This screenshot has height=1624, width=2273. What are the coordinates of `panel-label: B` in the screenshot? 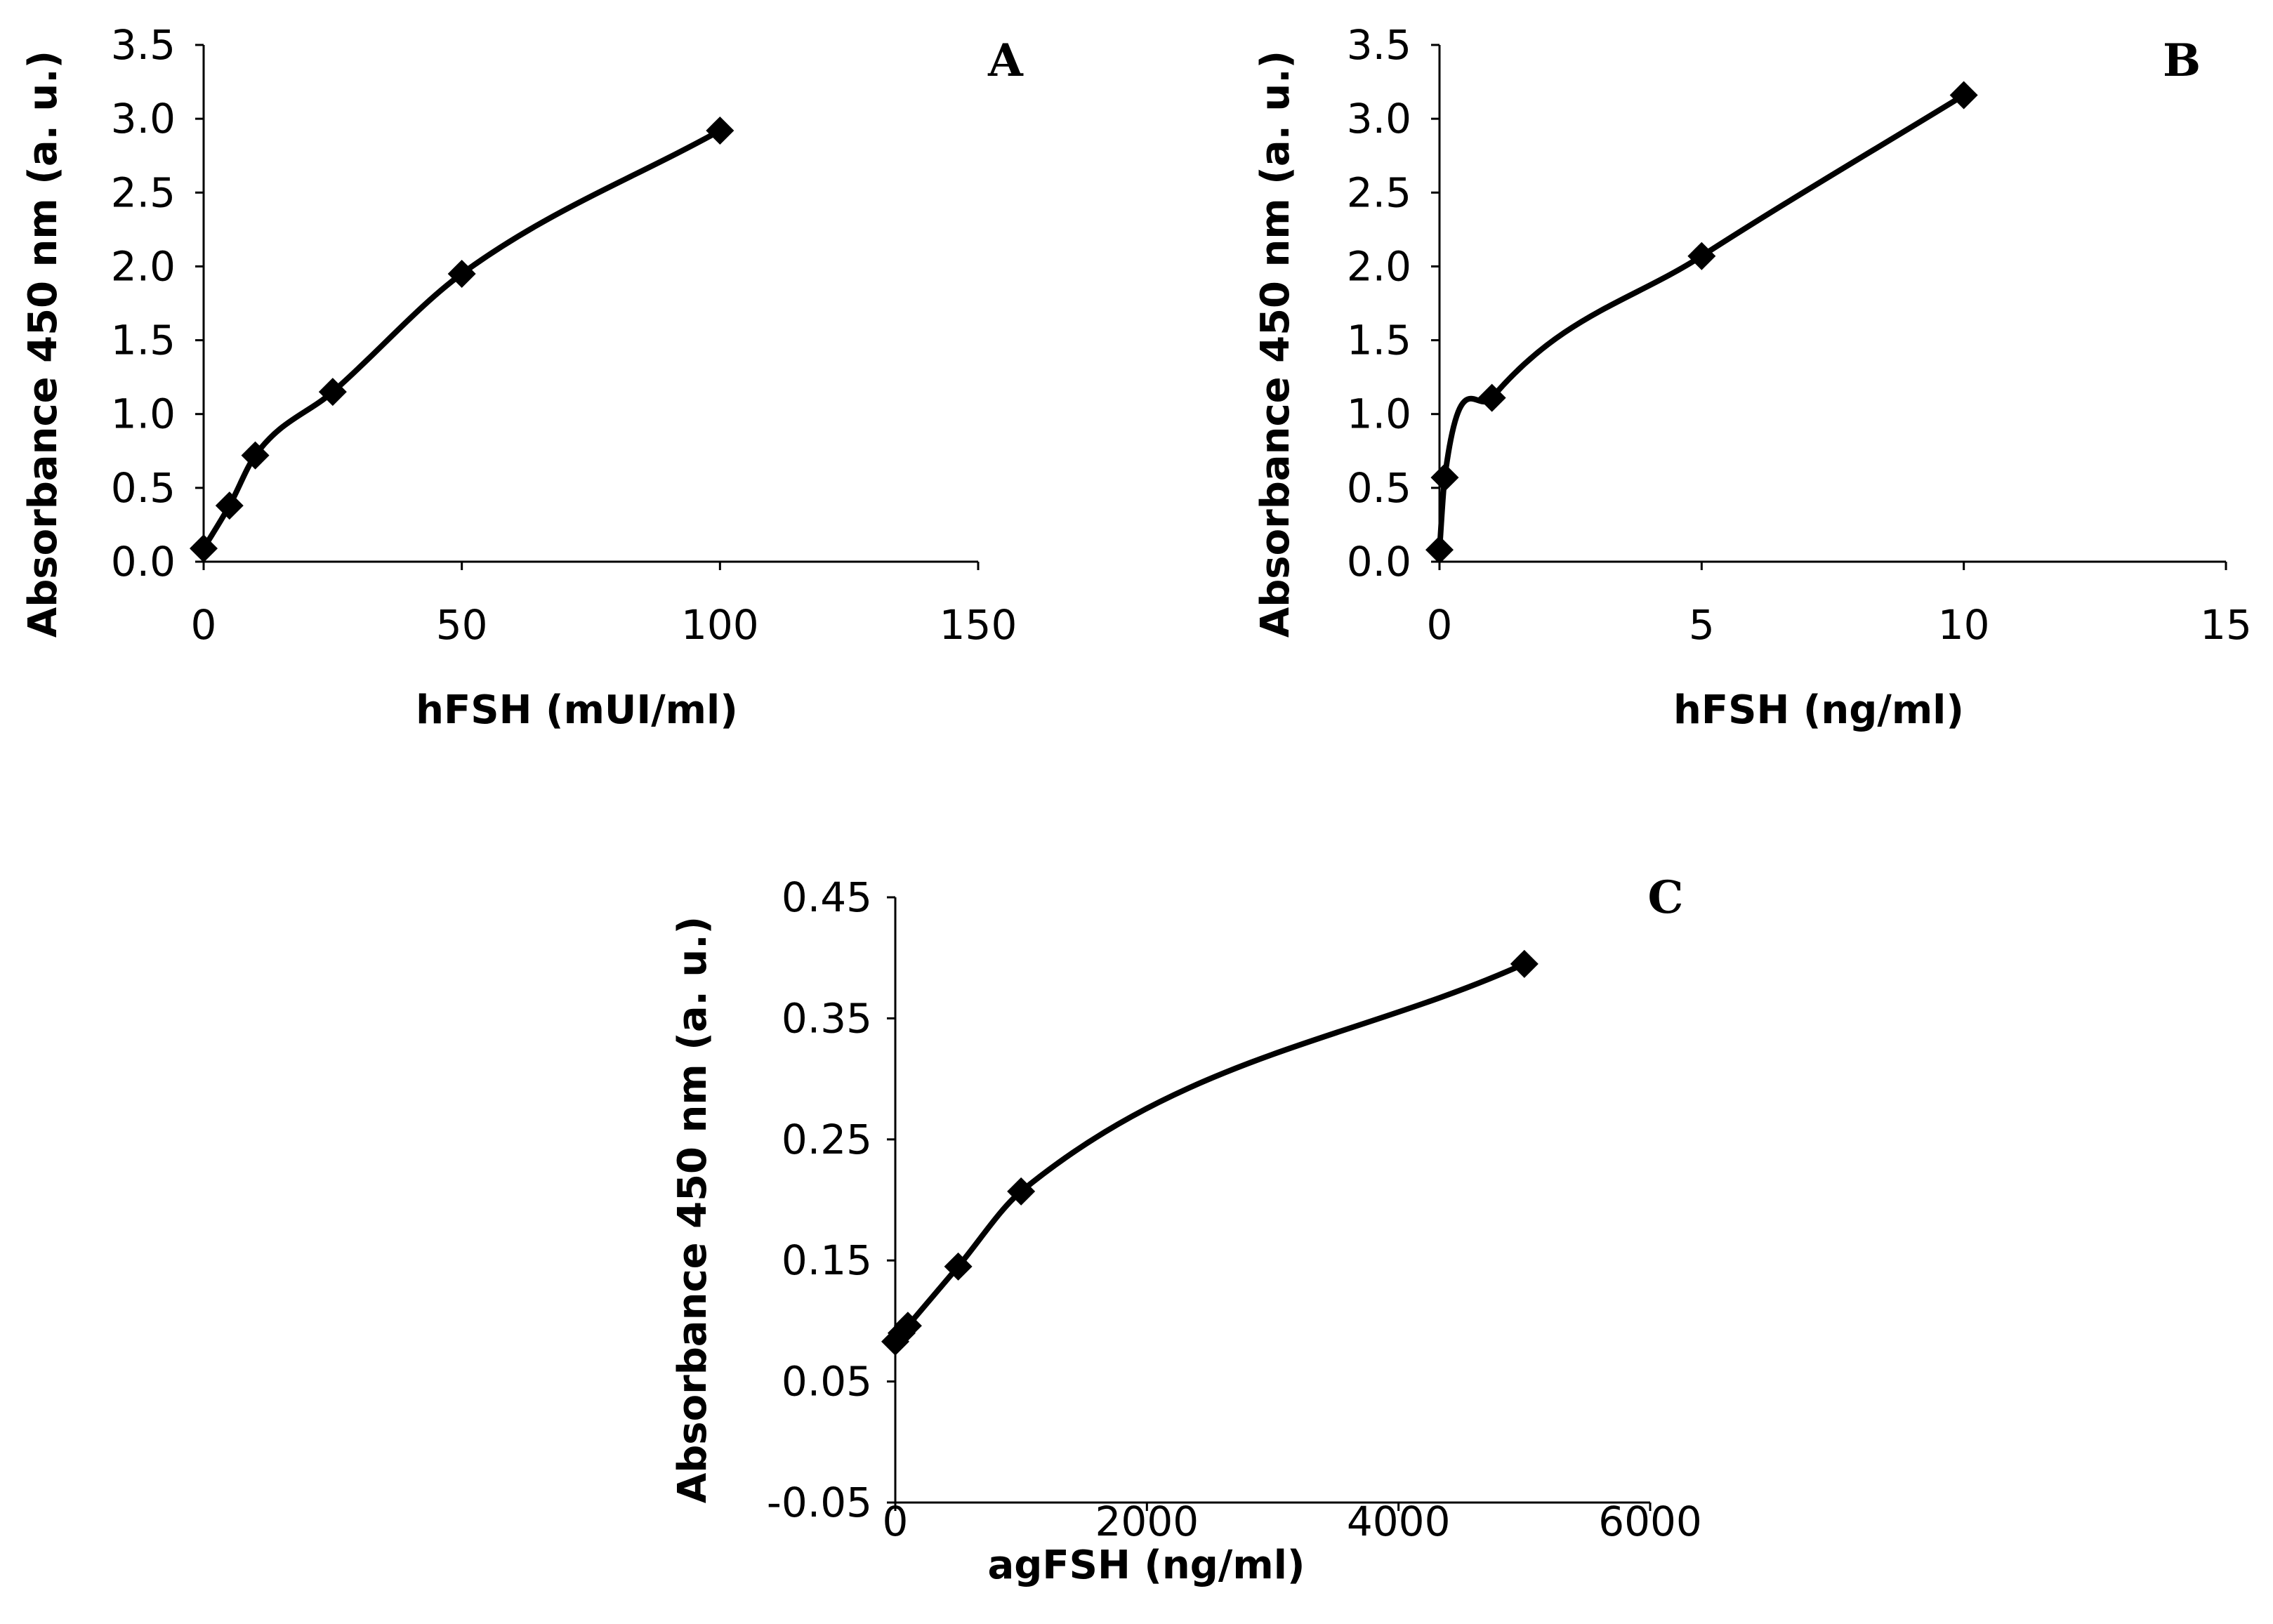 It's located at (2182, 60).